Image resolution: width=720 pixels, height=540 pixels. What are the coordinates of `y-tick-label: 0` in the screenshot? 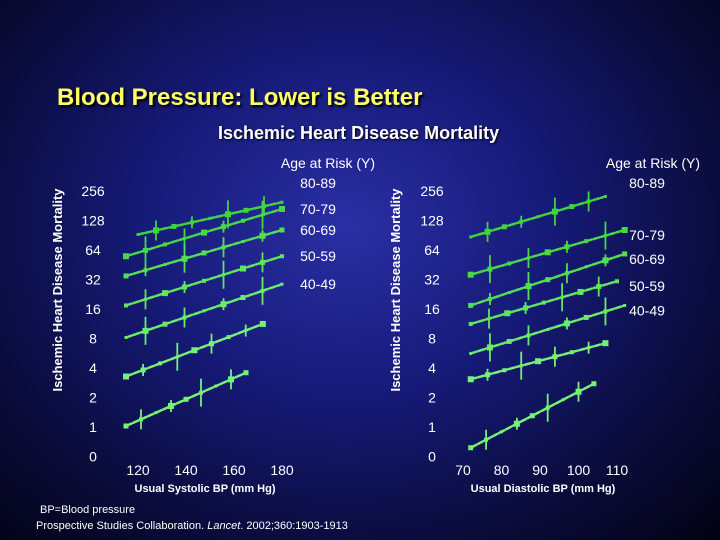 It's located at (432, 457).